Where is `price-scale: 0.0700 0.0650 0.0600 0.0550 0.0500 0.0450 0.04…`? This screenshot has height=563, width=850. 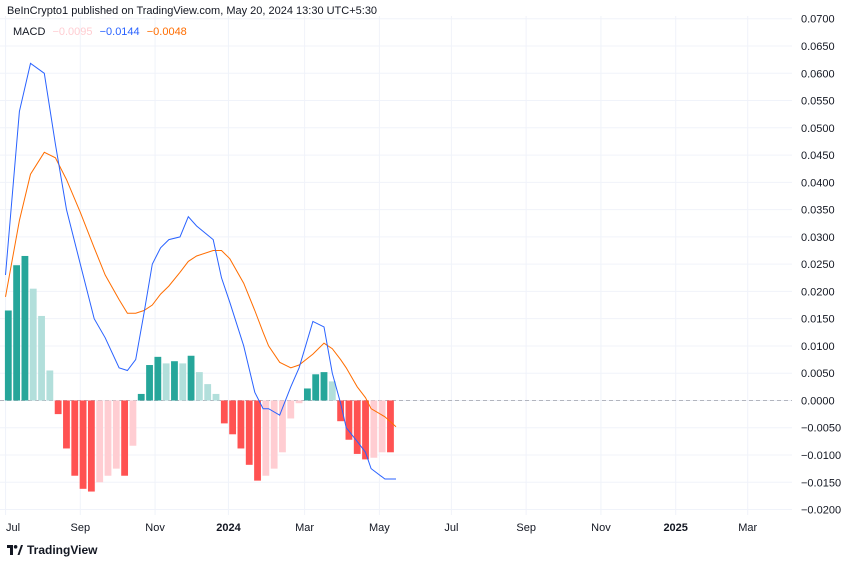
price-scale: 0.0700 0.0650 0.0600 0.0550 0.0500 0.0450 0.04… is located at coordinates (821, 265).